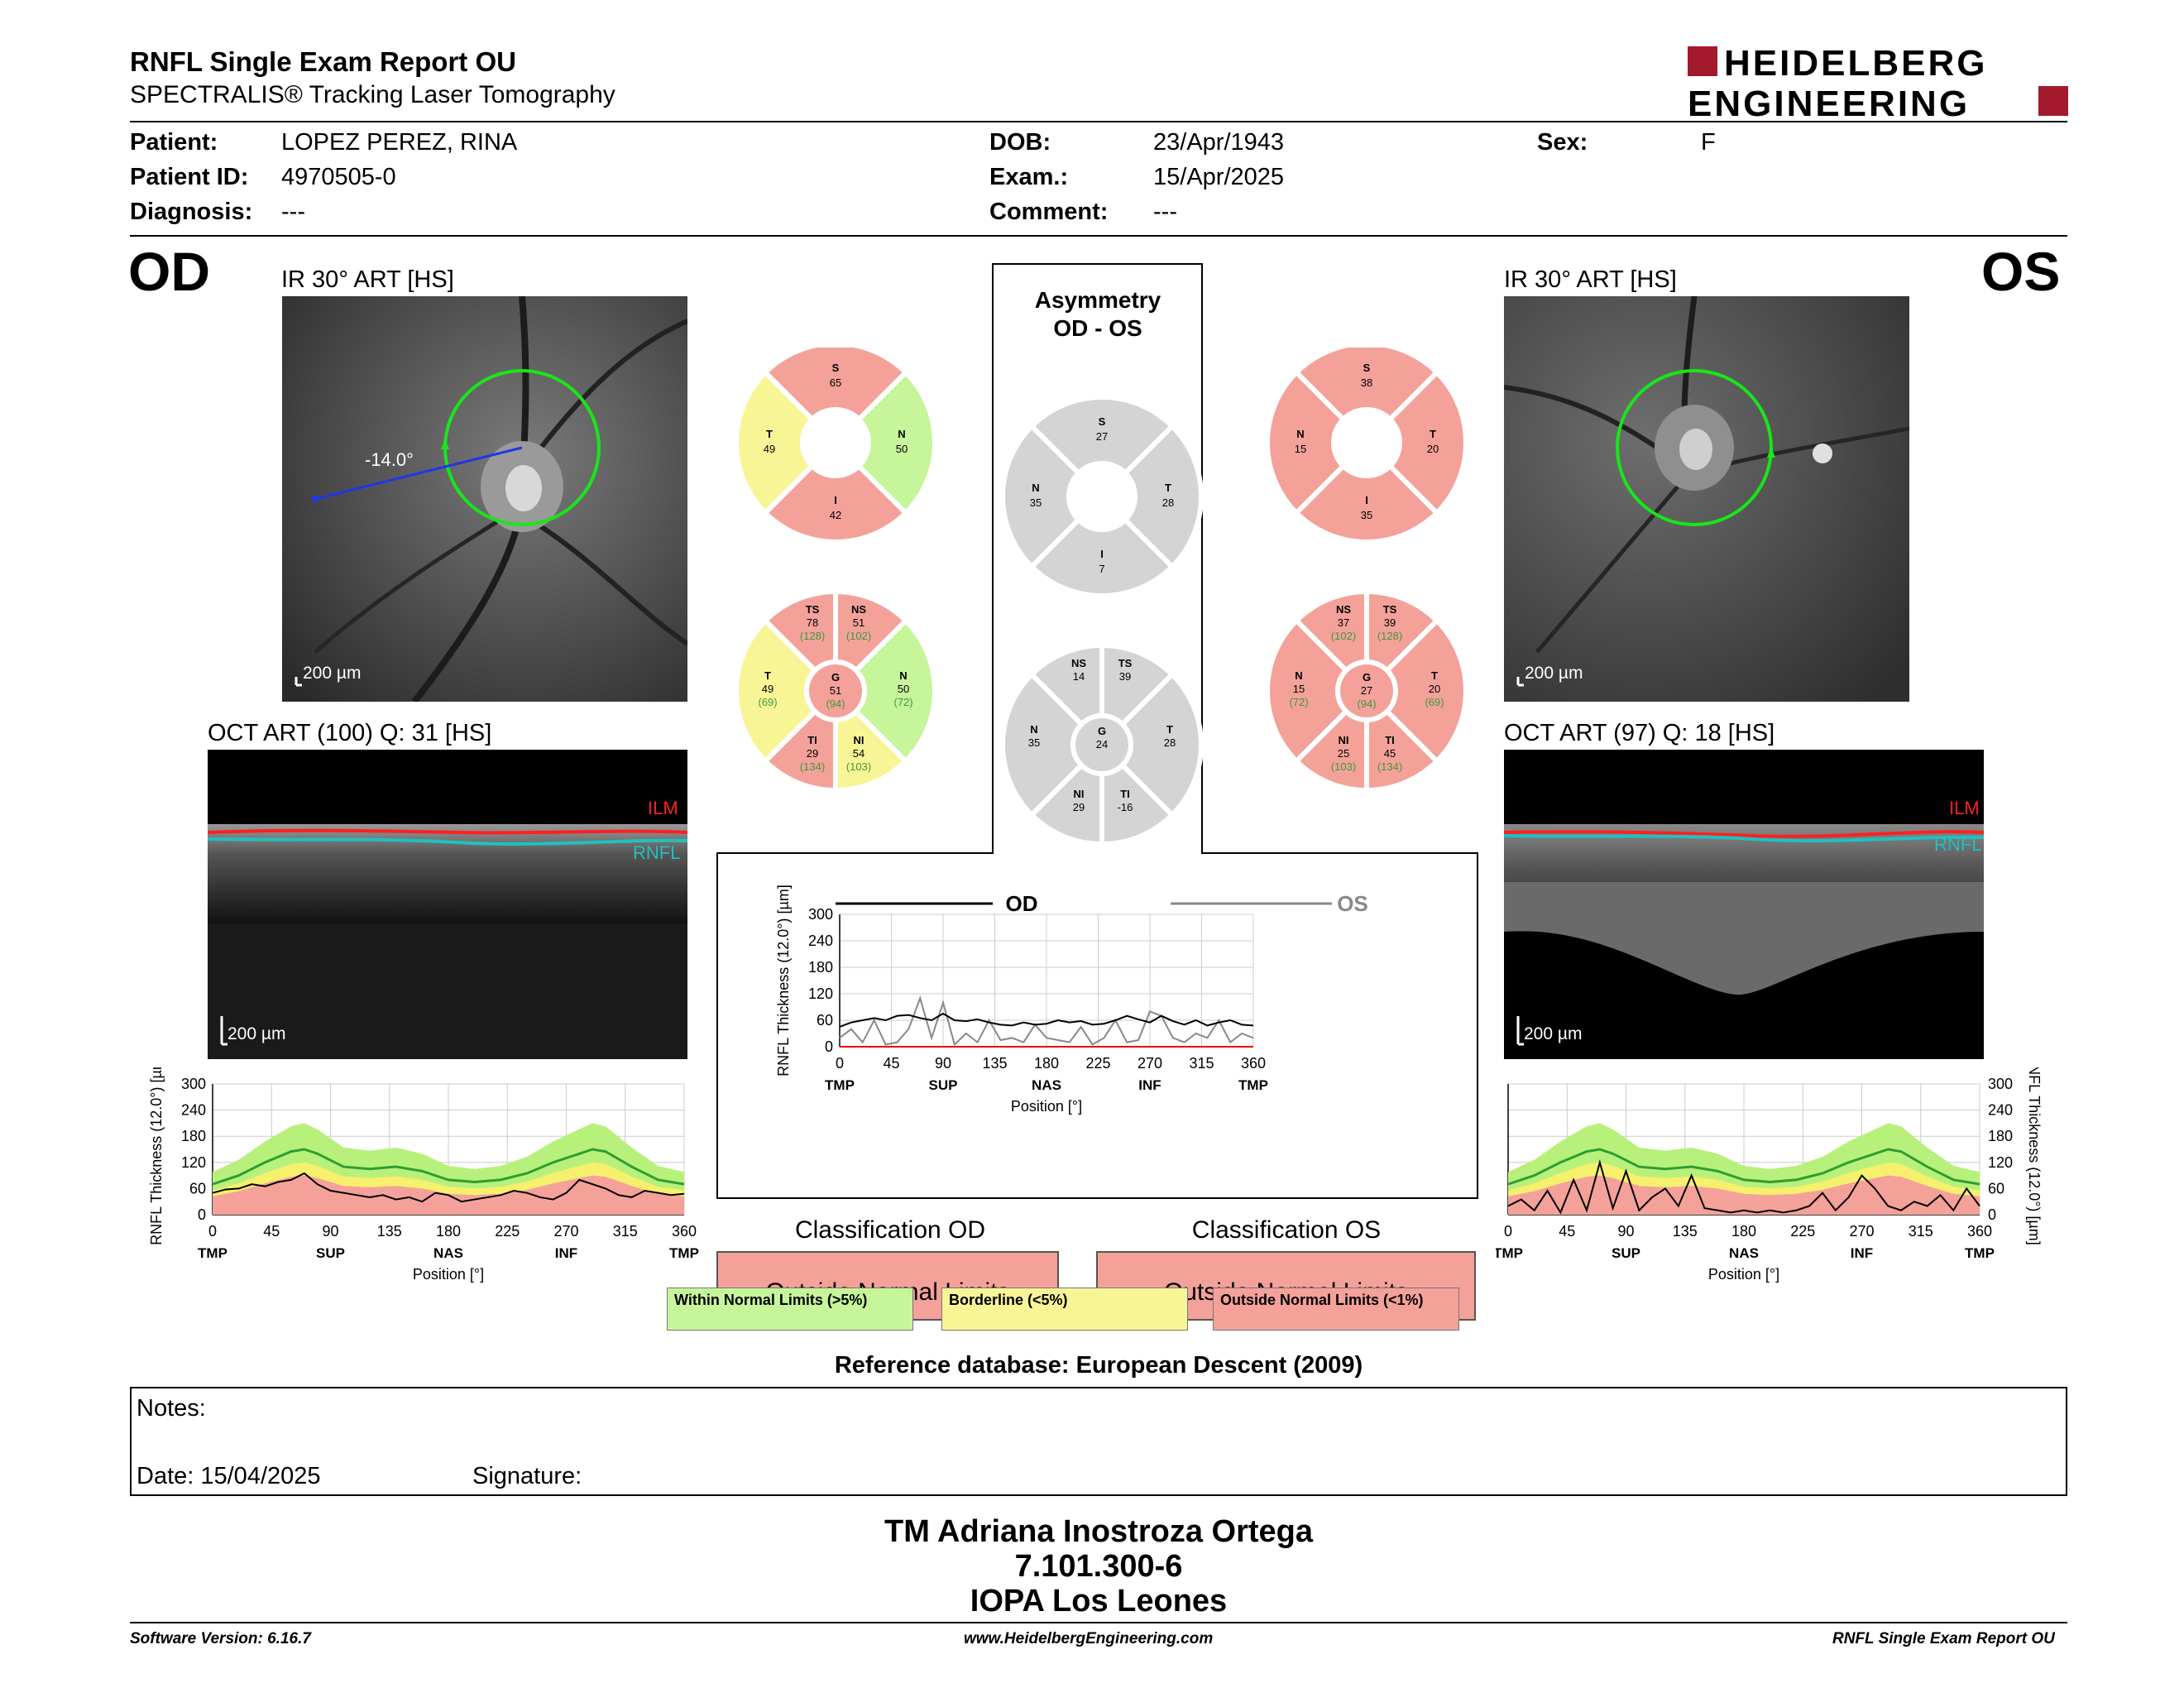  Describe the element at coordinates (1079, 676) in the screenshot. I see `sector-value: 14` at that location.